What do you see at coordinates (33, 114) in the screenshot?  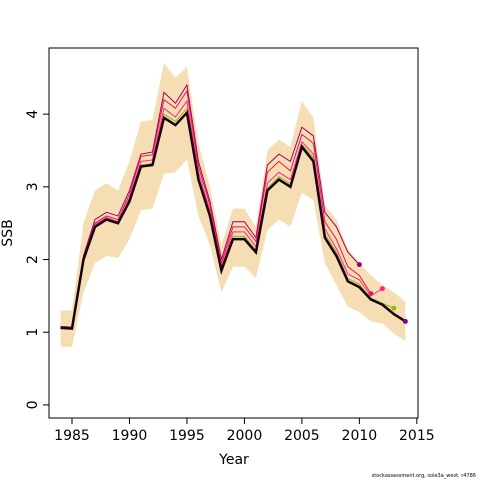 I see `y-tick-label: 4` at bounding box center [33, 114].